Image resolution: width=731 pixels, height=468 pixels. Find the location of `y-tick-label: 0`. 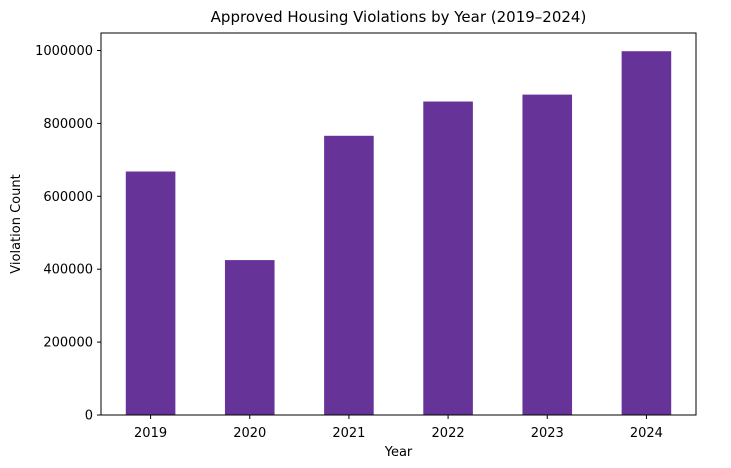

y-tick-label: 0 is located at coordinates (89, 416).